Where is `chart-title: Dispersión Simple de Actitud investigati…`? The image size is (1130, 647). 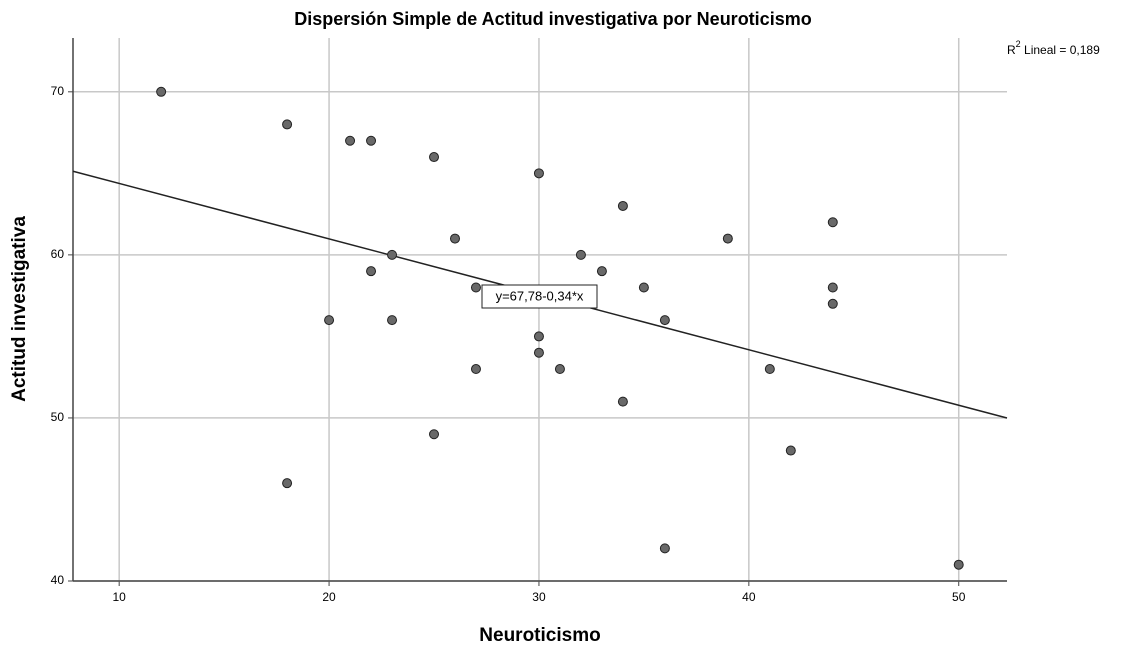 chart-title: Dispersión Simple de Actitud investigati… is located at coordinates (552, 19).